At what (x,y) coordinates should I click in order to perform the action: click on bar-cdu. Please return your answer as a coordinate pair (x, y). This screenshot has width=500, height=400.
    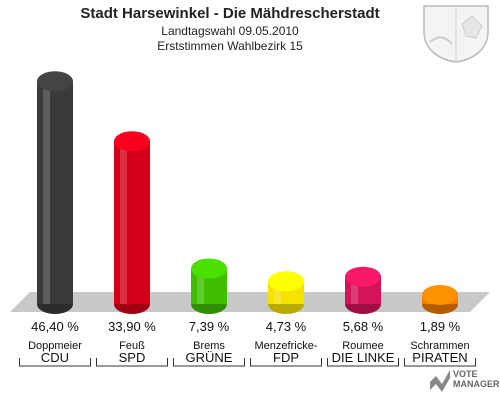
    Looking at the image, I should click on (55, 192).